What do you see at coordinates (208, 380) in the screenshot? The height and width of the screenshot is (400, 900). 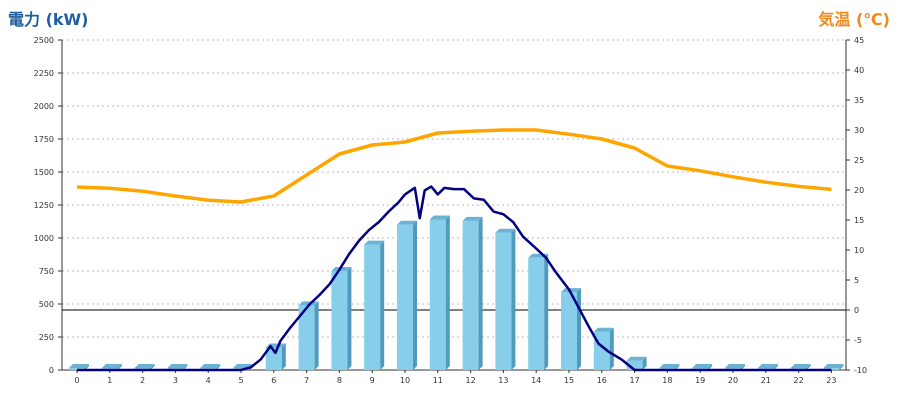 I see `x-tick-label: 4` at bounding box center [208, 380].